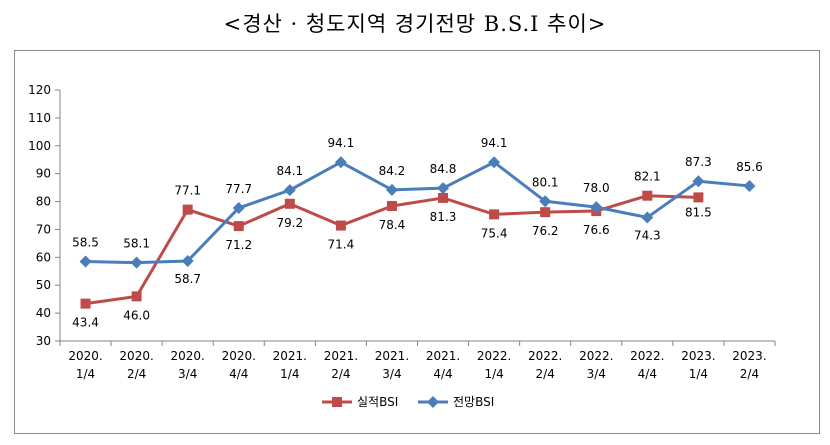  I want to click on data-label-actual: 71.4, so click(341, 245).